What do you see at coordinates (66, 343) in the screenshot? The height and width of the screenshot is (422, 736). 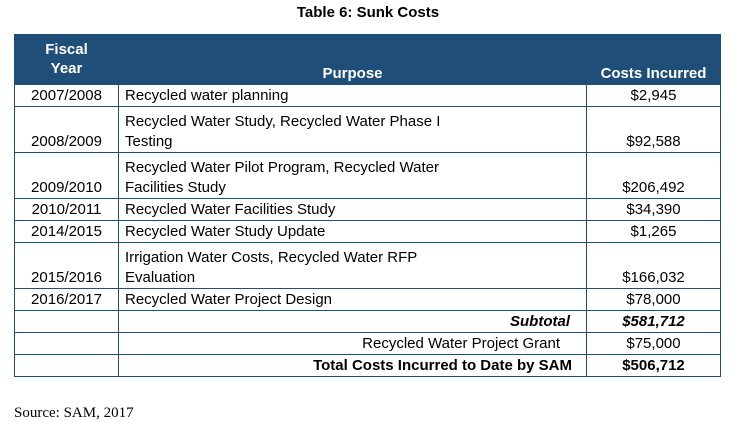 I see `grant-blank-cell` at bounding box center [66, 343].